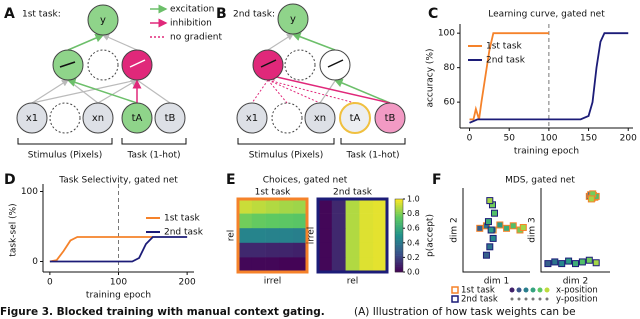 This screenshot has height=319, width=640. Describe the element at coordinates (546, 15) in the screenshot. I see `chart-title: Learning curve, gated net` at that location.